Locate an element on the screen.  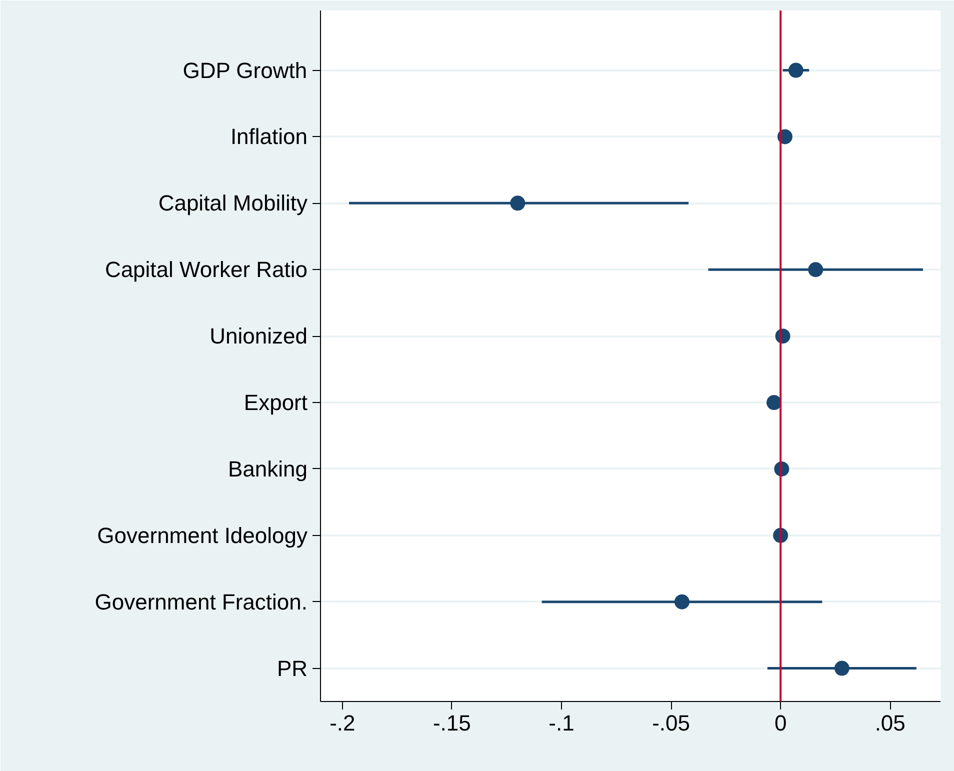
y-tick-label: Banking is located at coordinates (268, 469).